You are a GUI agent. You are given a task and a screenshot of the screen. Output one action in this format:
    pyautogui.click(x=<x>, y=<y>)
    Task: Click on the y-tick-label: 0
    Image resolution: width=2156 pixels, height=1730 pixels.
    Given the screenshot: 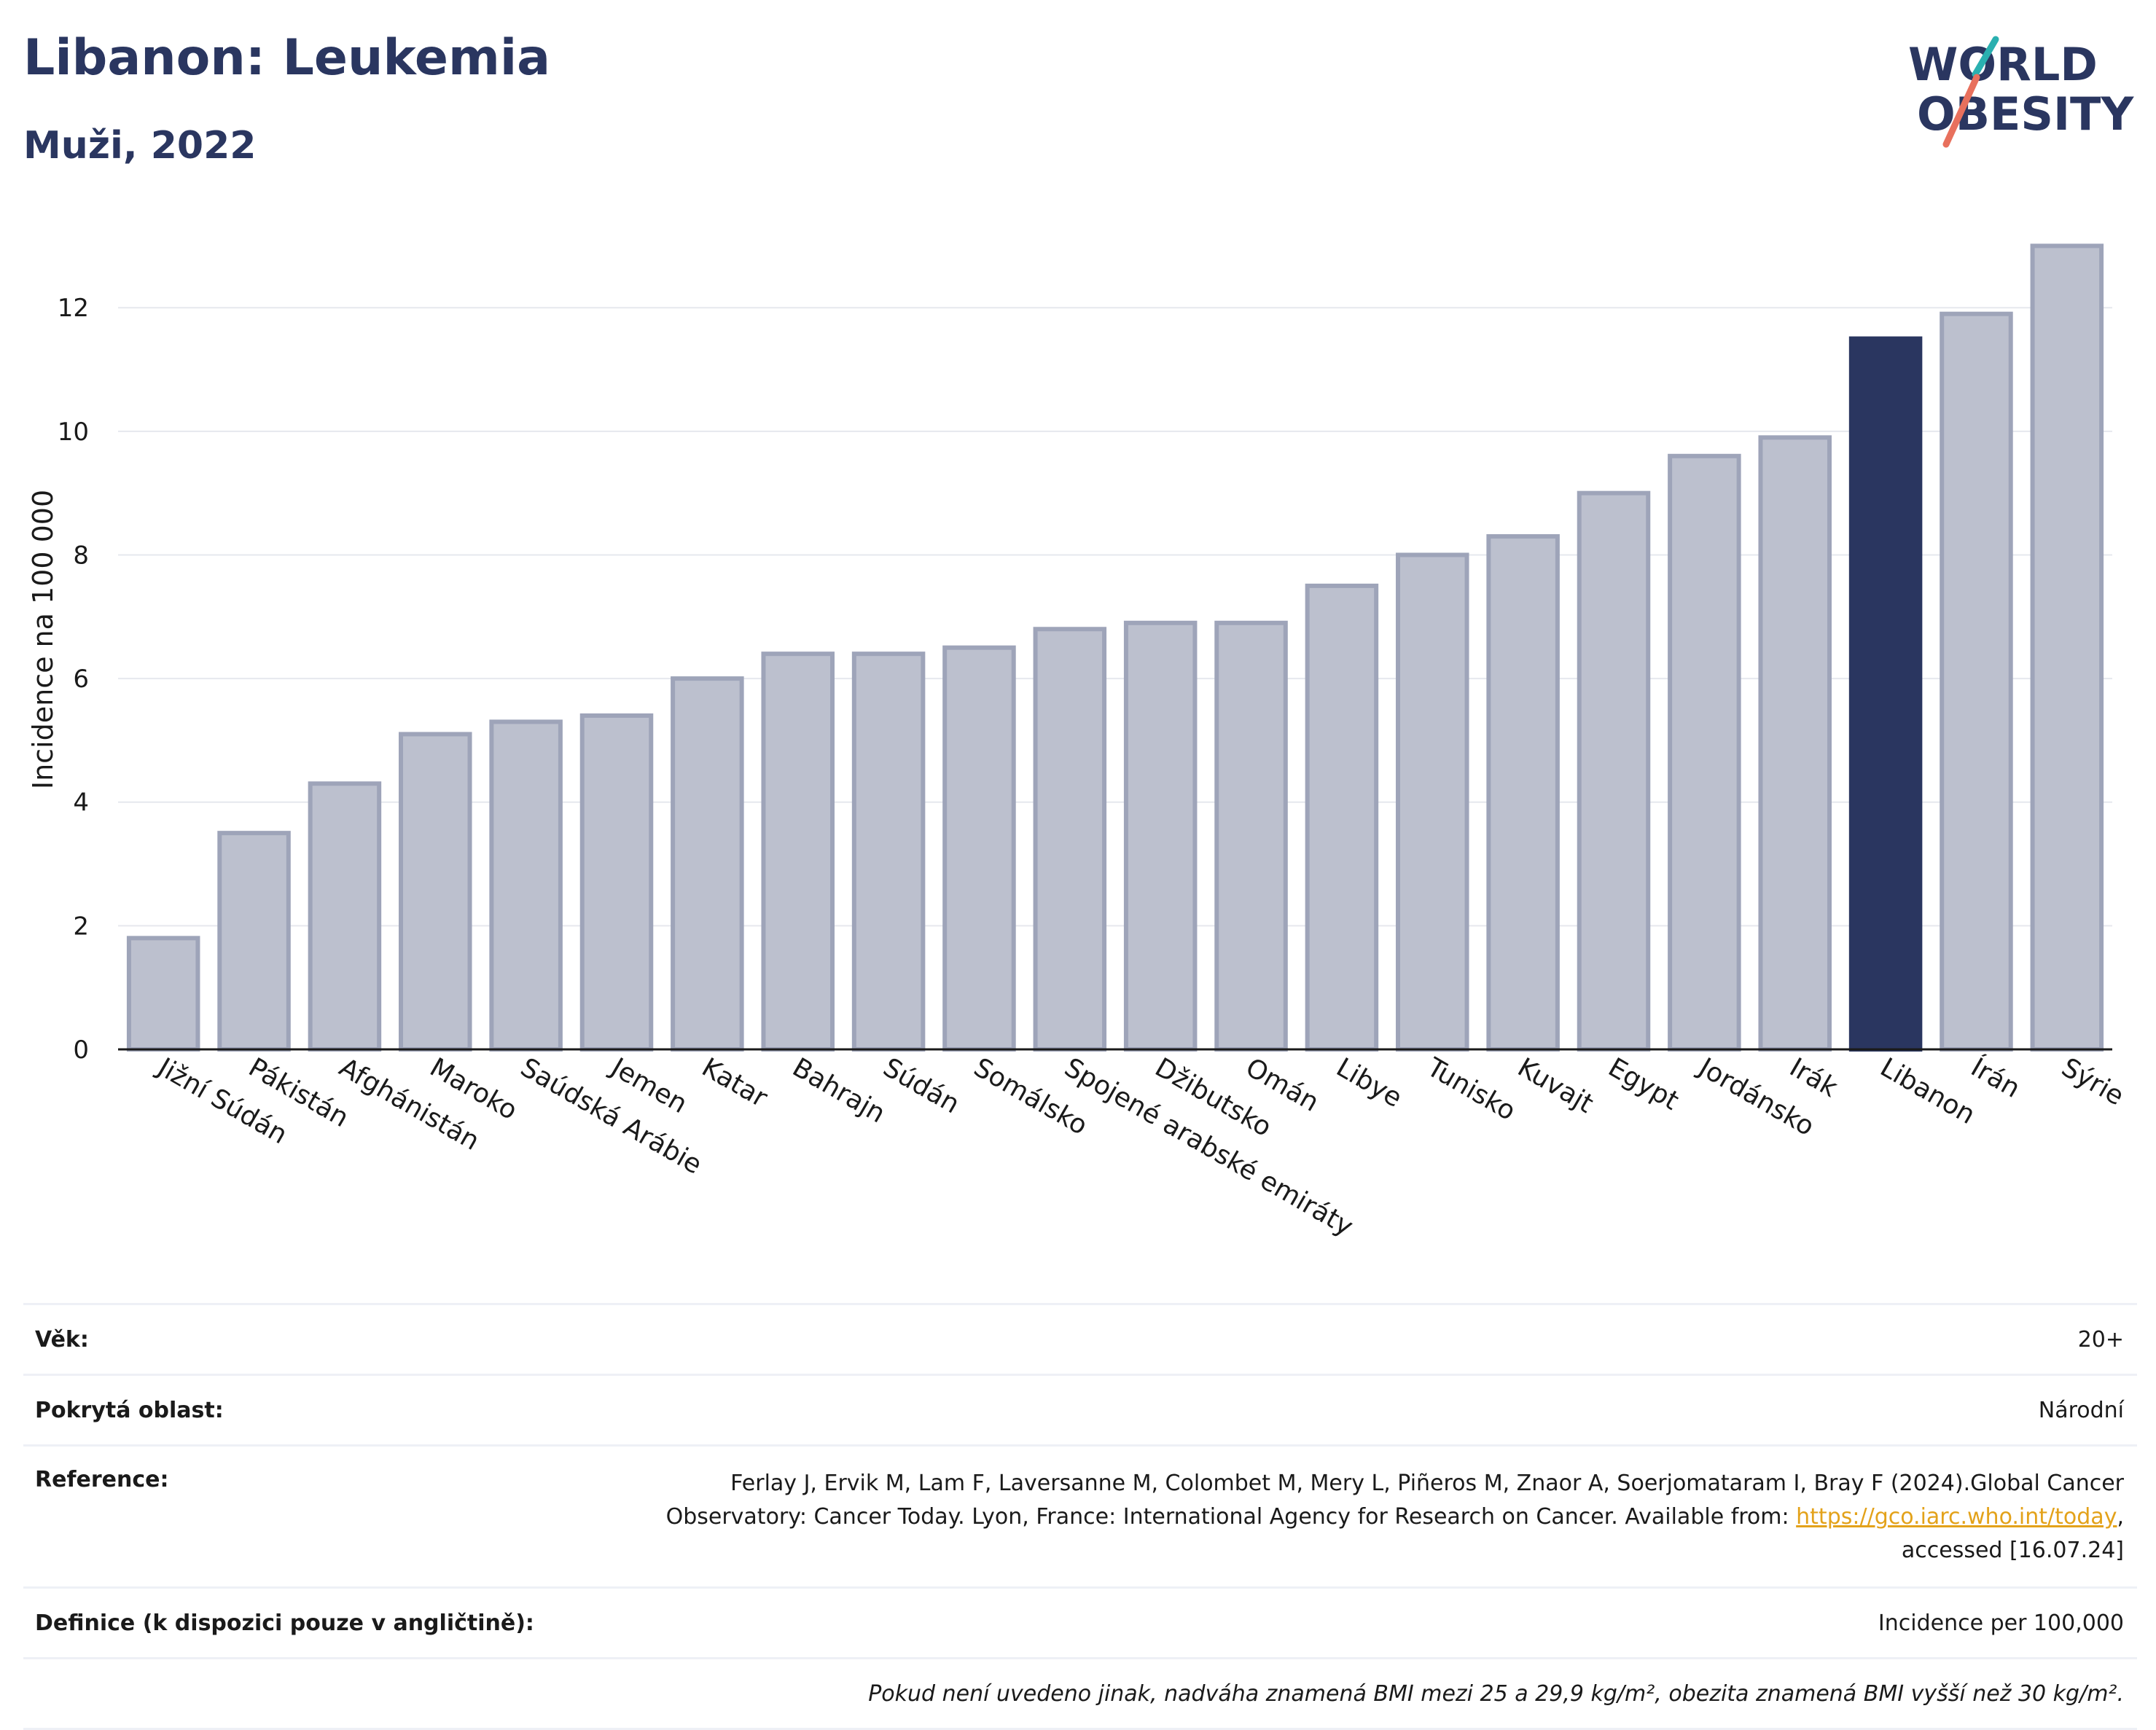 What is the action you would take?
    pyautogui.click(x=81, y=1050)
    